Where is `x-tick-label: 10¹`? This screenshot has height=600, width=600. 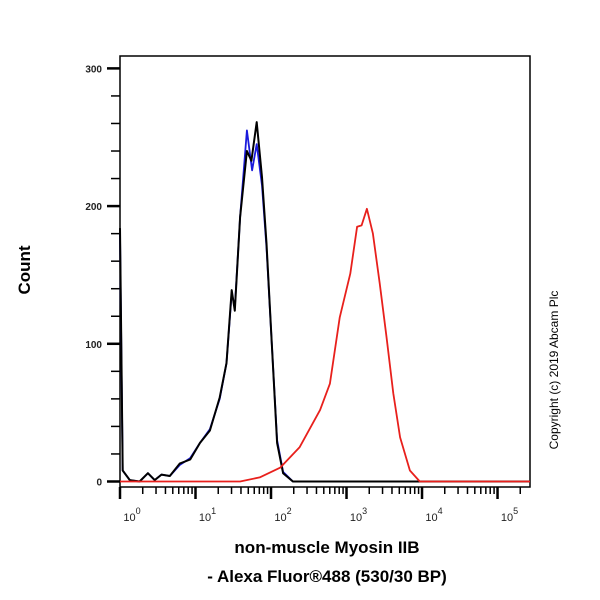
x-tick-label: 10¹ is located at coordinates (207, 515).